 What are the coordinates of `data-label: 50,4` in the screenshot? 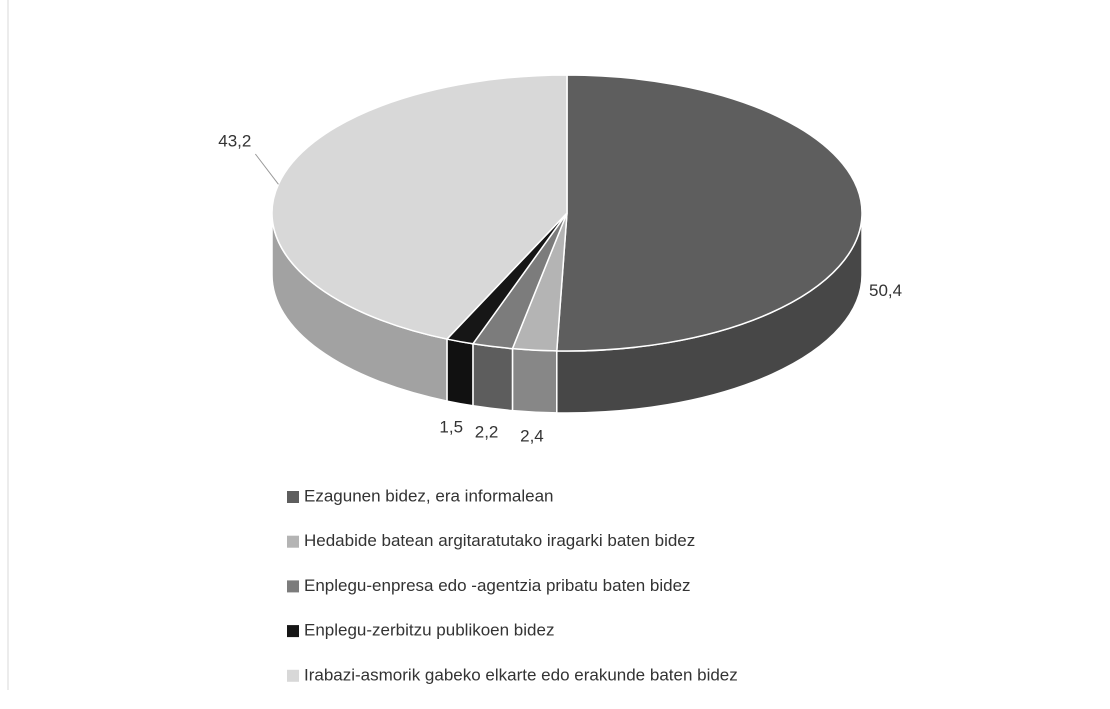 It's located at (885, 290).